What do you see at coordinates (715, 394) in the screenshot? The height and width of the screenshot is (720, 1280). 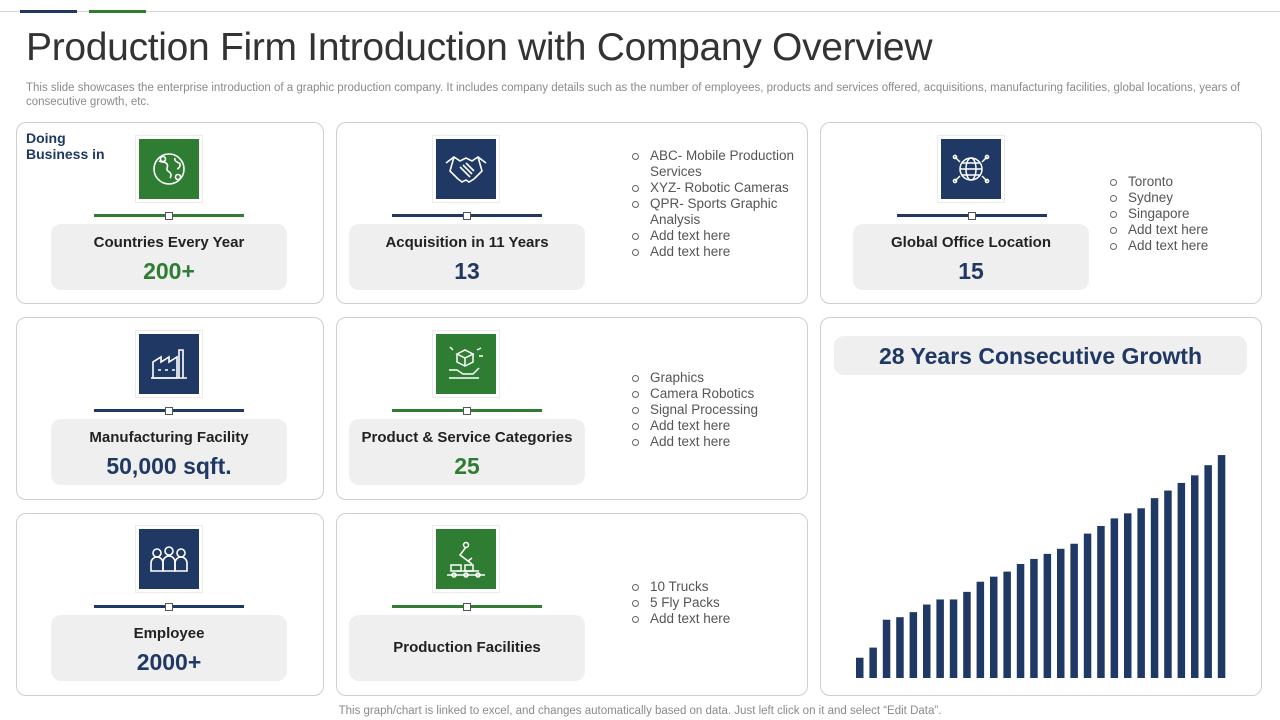 I see `list-item: Camera Robotics` at bounding box center [715, 394].